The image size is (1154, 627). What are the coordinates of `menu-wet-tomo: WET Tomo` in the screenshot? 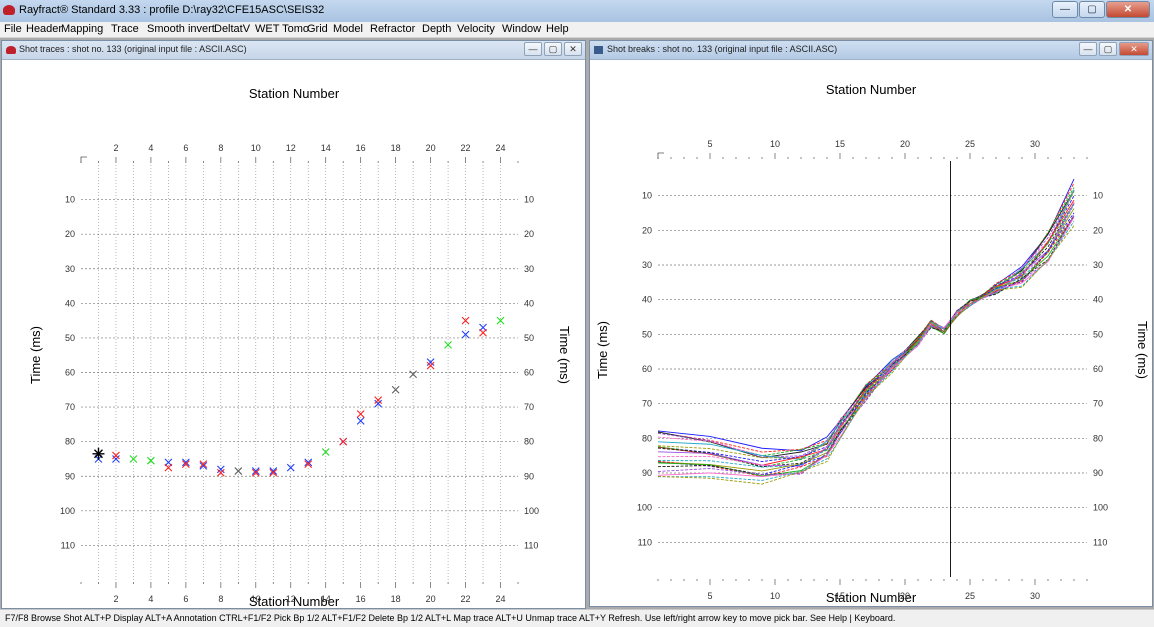 It's located at (282, 29).